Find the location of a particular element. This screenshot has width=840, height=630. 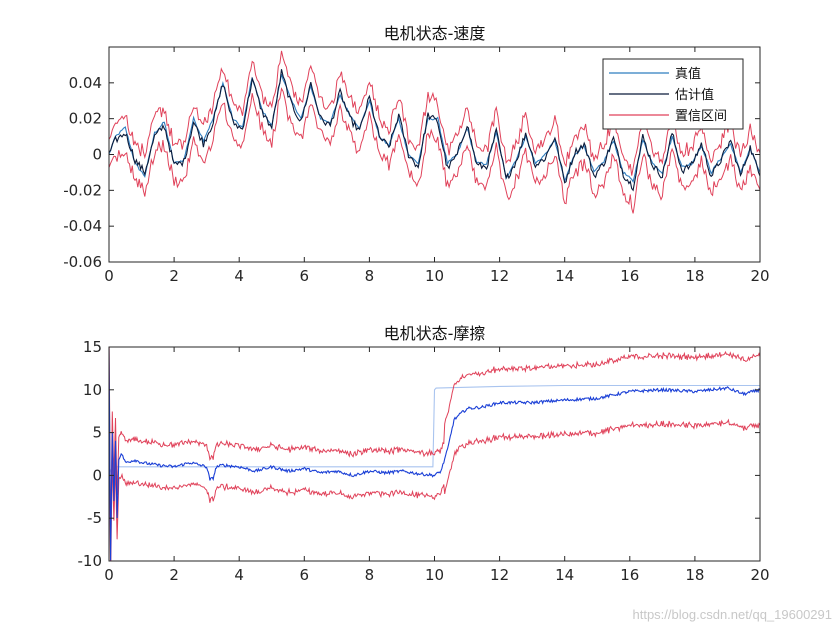

y-tick-label: 5 is located at coordinates (97, 433).